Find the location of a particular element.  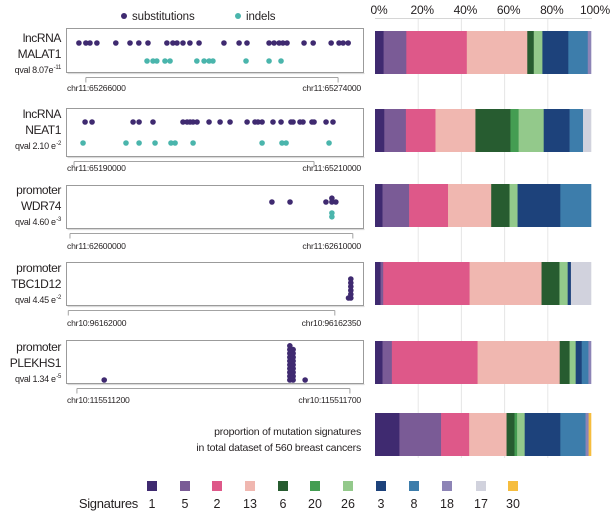

gene-name: PLEKHS1 is located at coordinates (35, 363).